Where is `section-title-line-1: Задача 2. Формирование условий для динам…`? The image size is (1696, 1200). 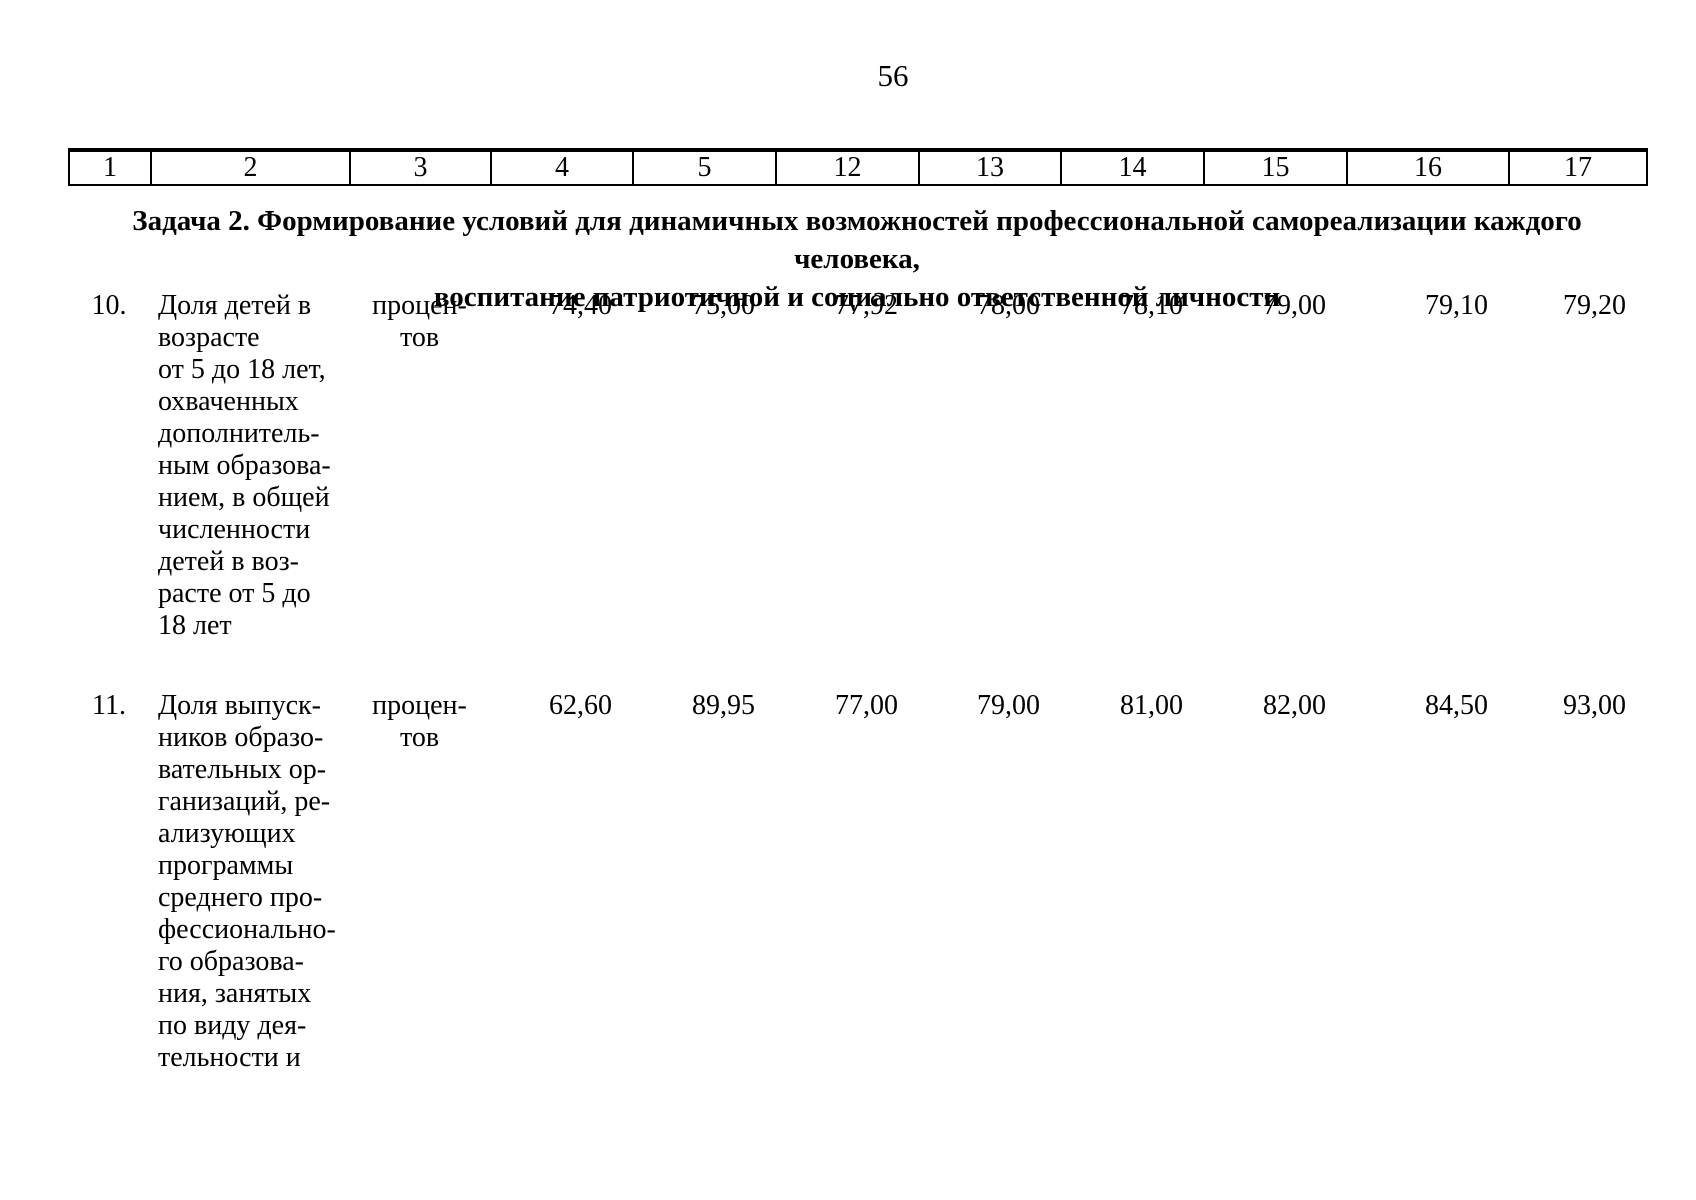
section-title-line-1: Задача 2. Формирование условий для динам… is located at coordinates (857, 240).